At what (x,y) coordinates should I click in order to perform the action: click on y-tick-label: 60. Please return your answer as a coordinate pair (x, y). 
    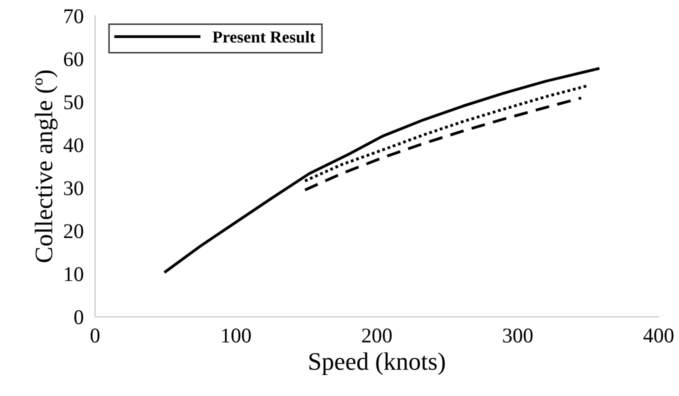
    Looking at the image, I should click on (74, 59).